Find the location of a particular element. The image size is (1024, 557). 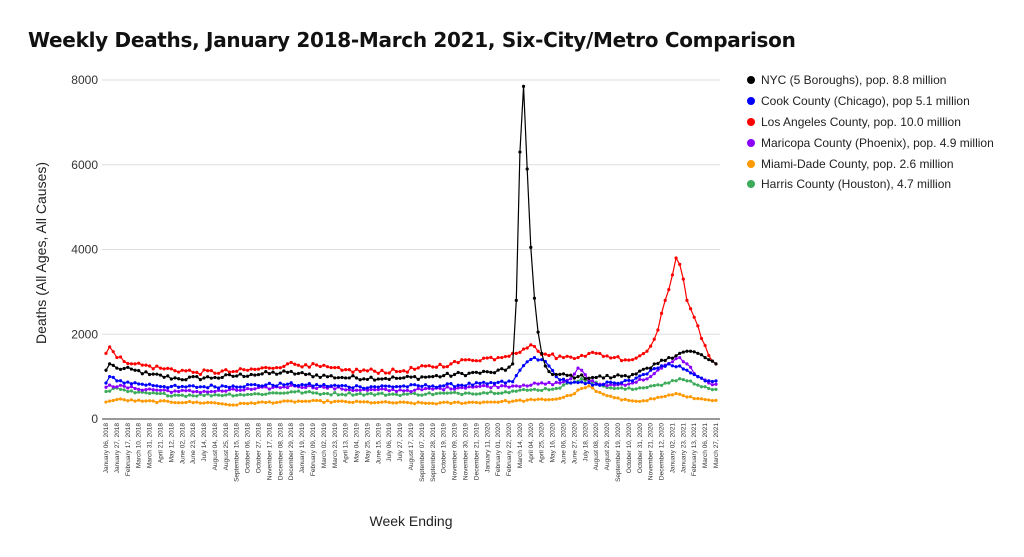

x-tick-label: July 18, 2020 is located at coordinates (585, 442).